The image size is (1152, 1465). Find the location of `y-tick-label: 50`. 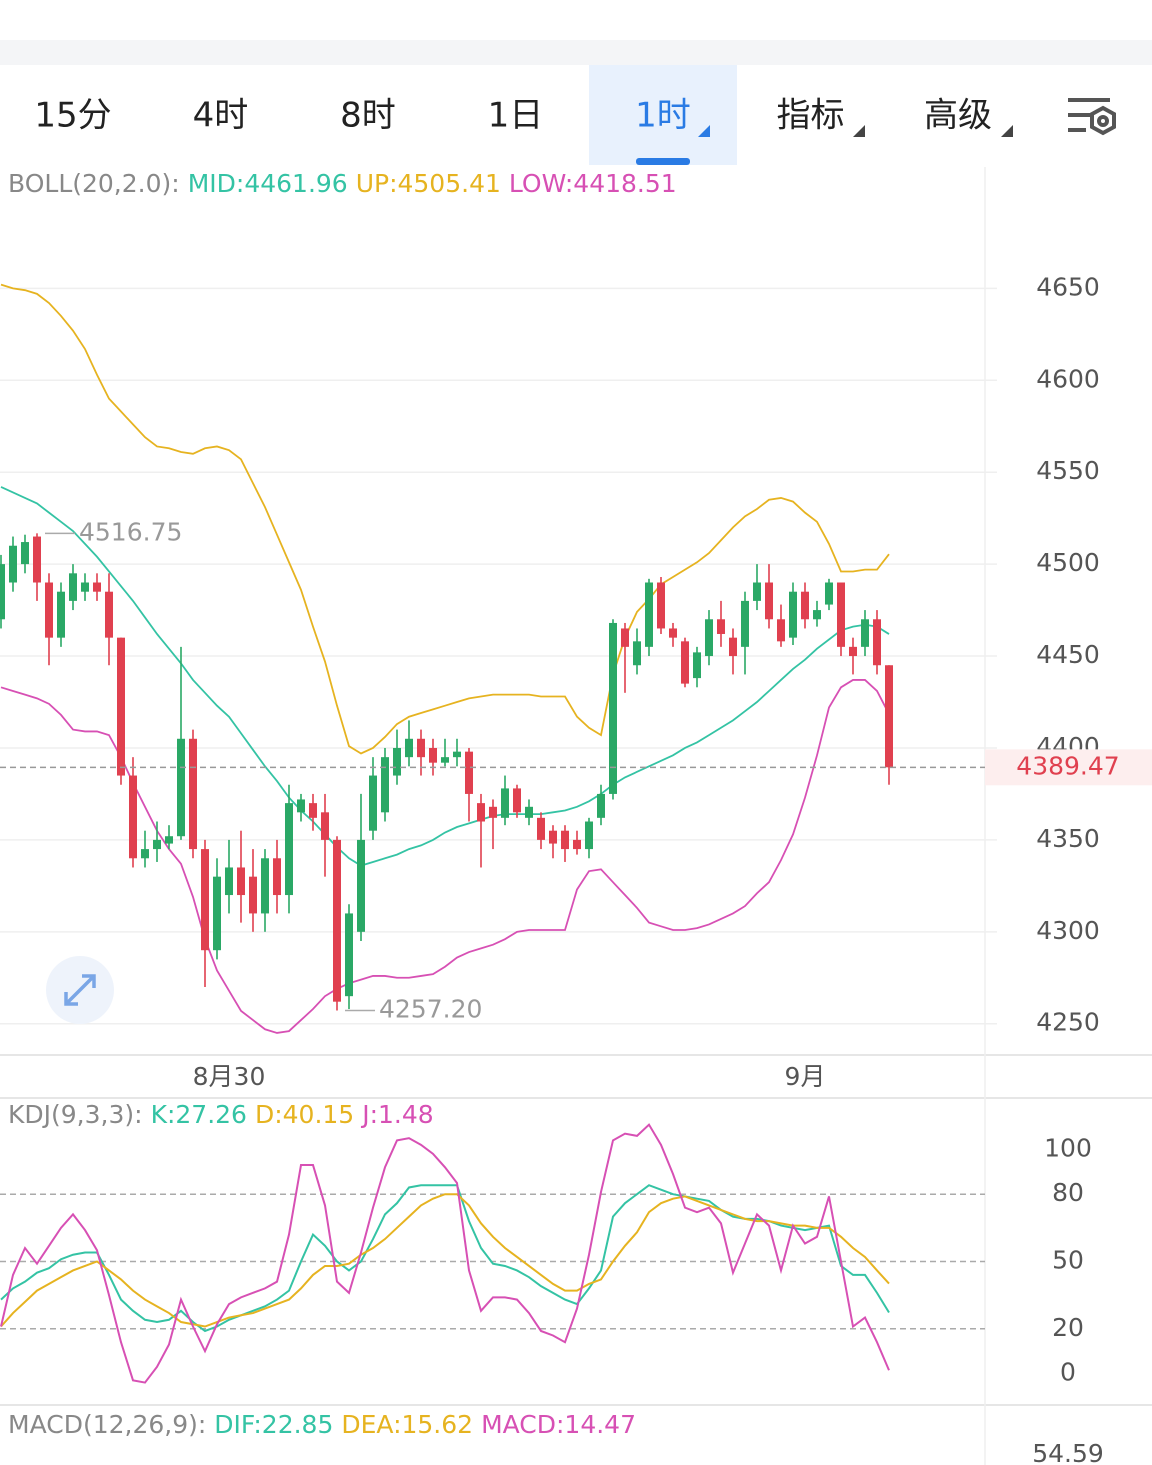

y-tick-label: 50 is located at coordinates (1068, 1259).